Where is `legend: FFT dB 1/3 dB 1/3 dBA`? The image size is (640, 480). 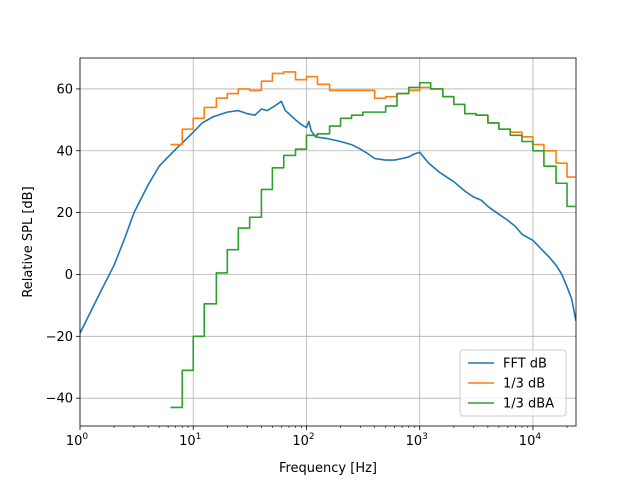
legend: FFT dB 1/3 dB 1/3 dBA is located at coordinates (513, 383).